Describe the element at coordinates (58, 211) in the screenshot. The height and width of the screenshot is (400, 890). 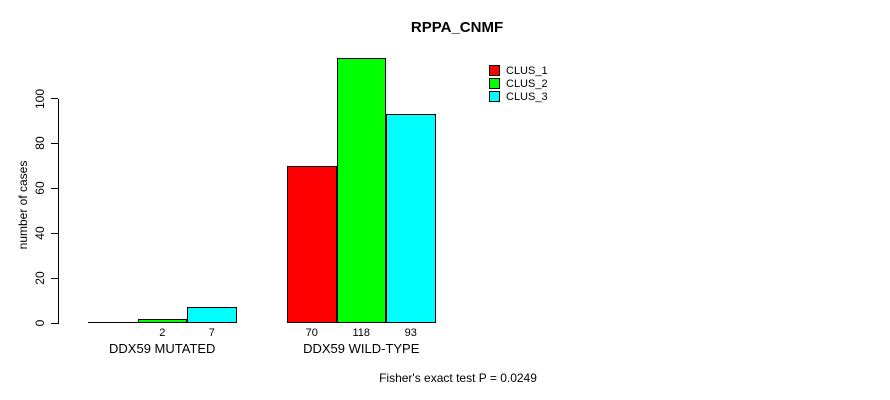
I see `y-axis-line` at that location.